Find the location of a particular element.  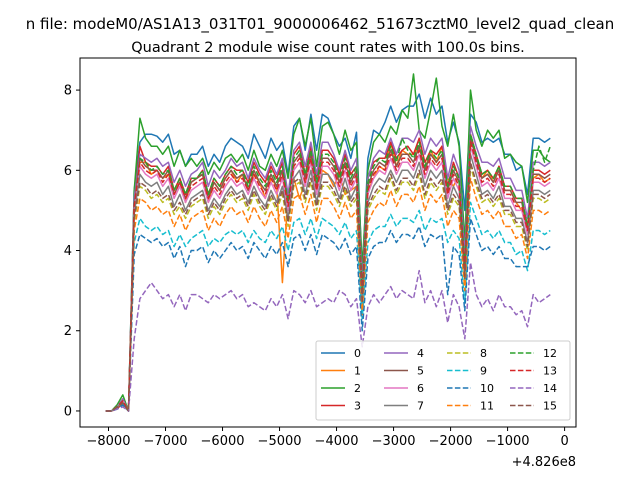

x-tick-label: −2000 is located at coordinates (451, 441).